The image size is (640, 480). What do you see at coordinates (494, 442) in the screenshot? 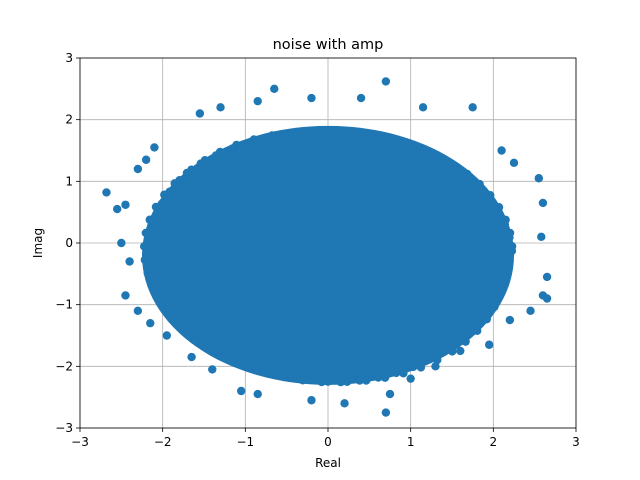
I see `x-tick-label: 2` at bounding box center [494, 442].